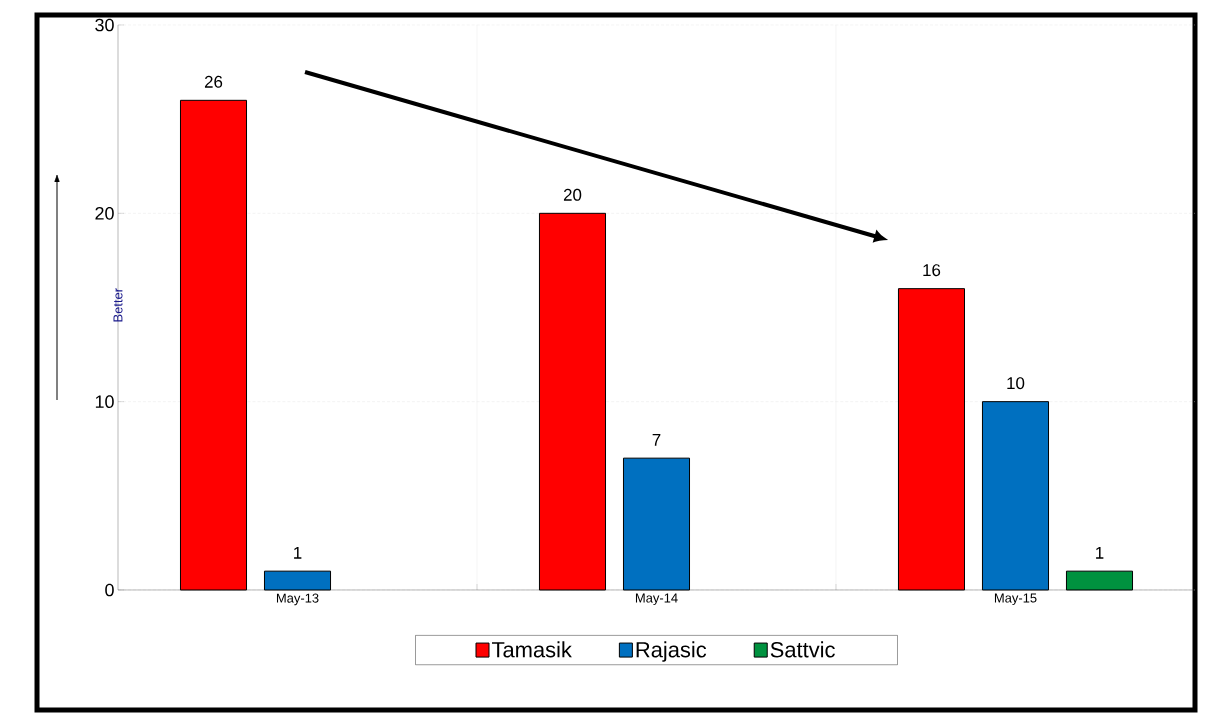 The image size is (1206, 720). I want to click on y-tick-label: 30, so click(104, 25).